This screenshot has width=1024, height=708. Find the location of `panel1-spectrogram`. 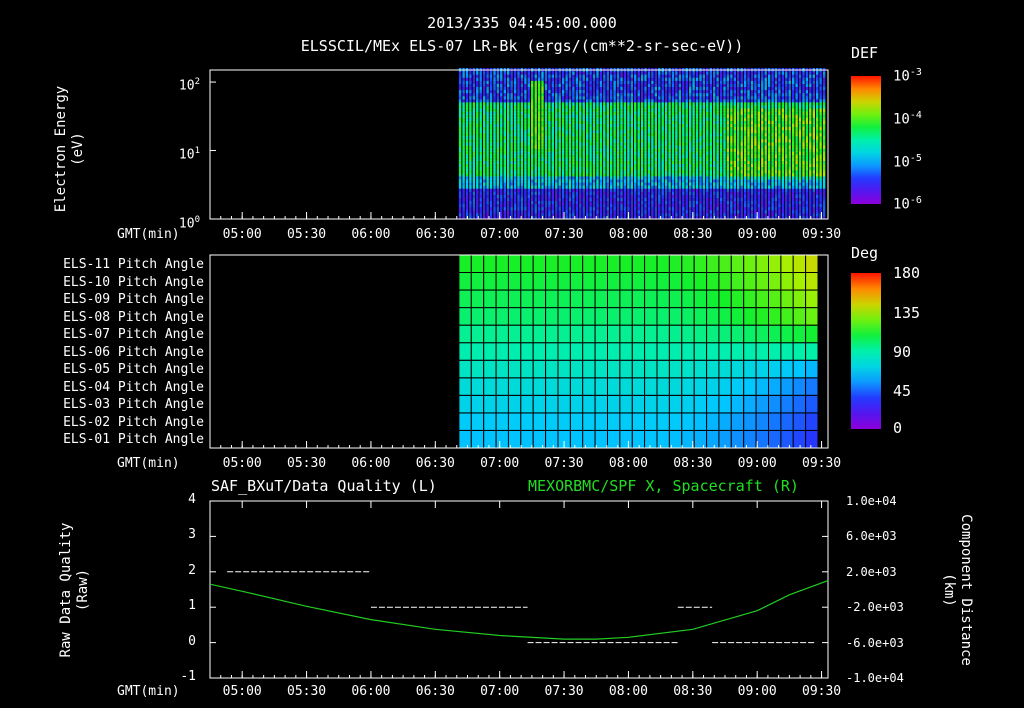

panel1-spectrogram is located at coordinates (642, 144).